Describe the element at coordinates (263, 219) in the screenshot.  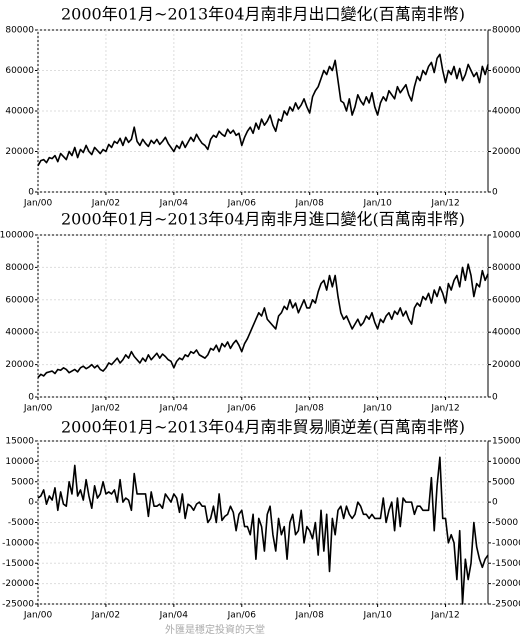
I see `chart-title: 2000年01月~2013年04月南非月進口變化(百萬南非幣)` at that location.